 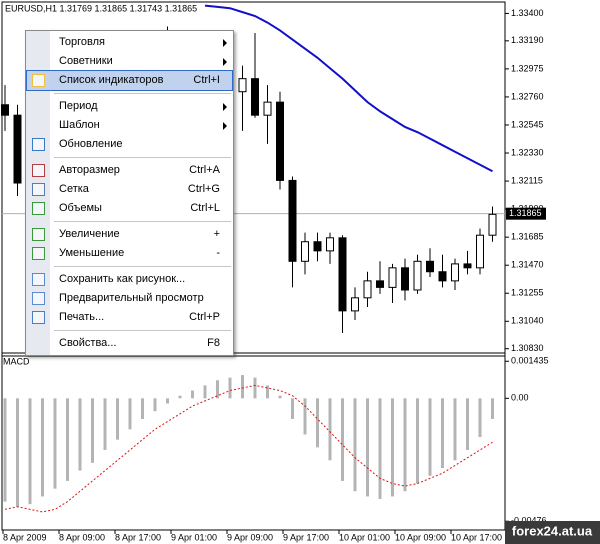 I want to click on x-tick-label: 10 Apr 09:00, so click(x=420, y=537).